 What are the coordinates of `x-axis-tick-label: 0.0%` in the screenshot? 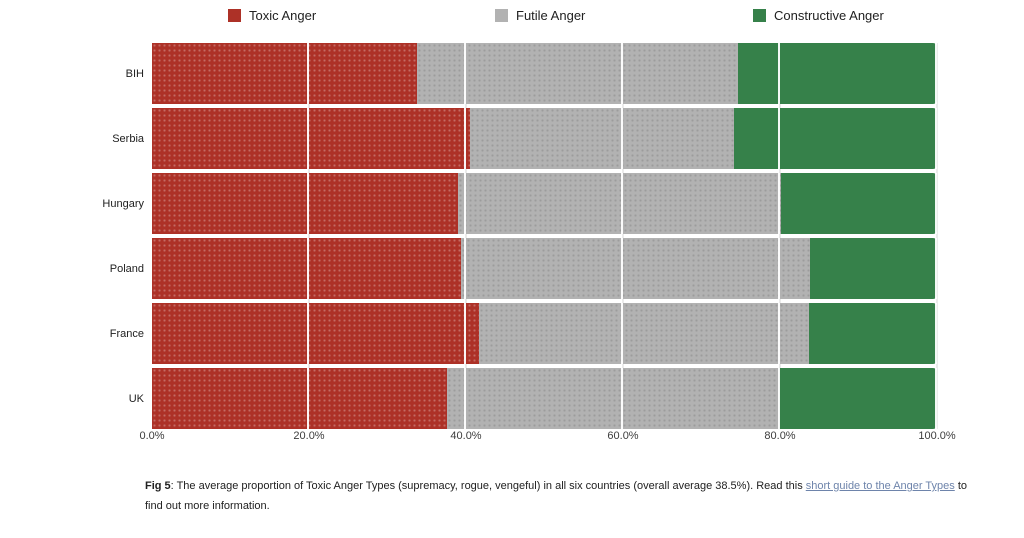 It's located at (152, 436).